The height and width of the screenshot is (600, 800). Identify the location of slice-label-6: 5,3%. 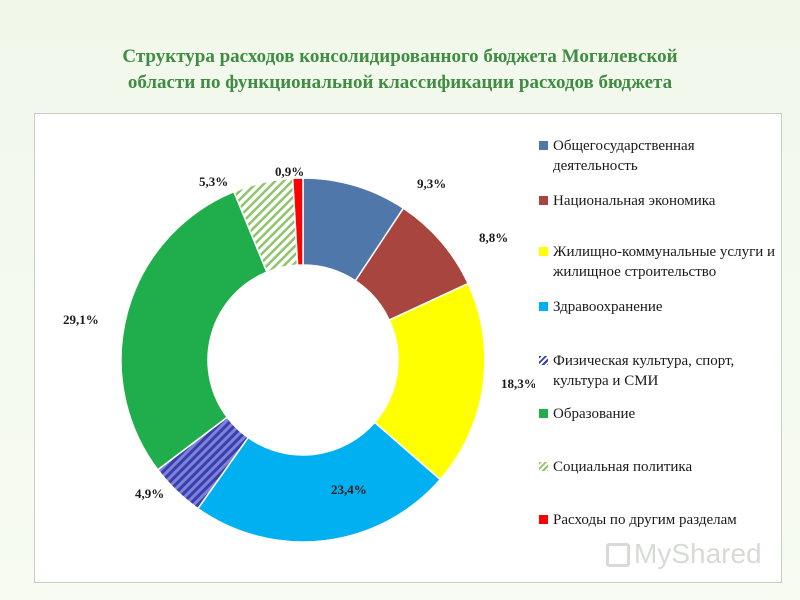
(213, 181).